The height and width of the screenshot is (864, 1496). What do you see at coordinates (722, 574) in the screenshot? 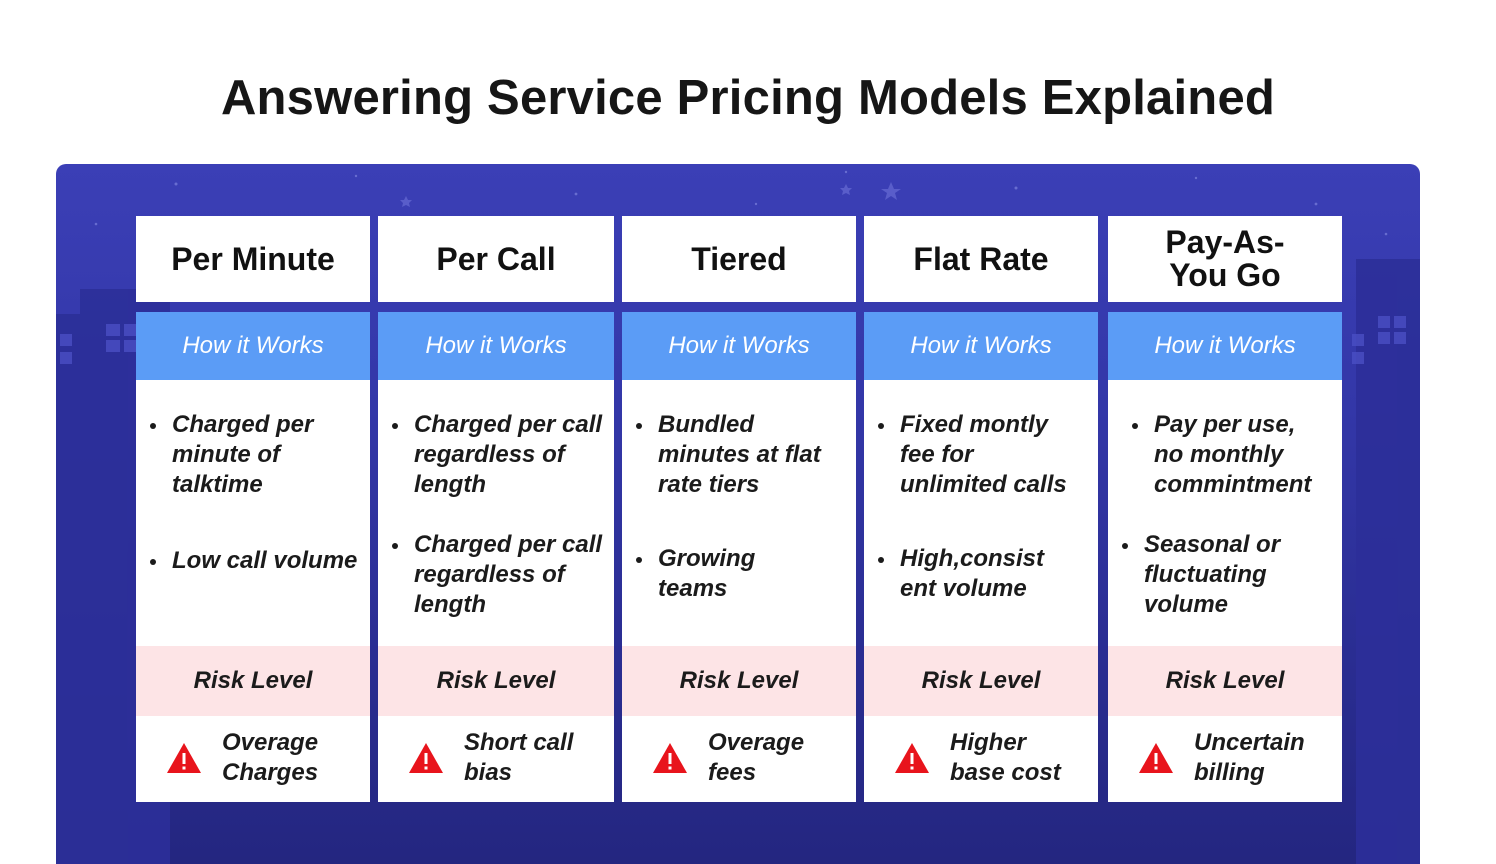
I see `list-item: Growing teams` at bounding box center [722, 574].